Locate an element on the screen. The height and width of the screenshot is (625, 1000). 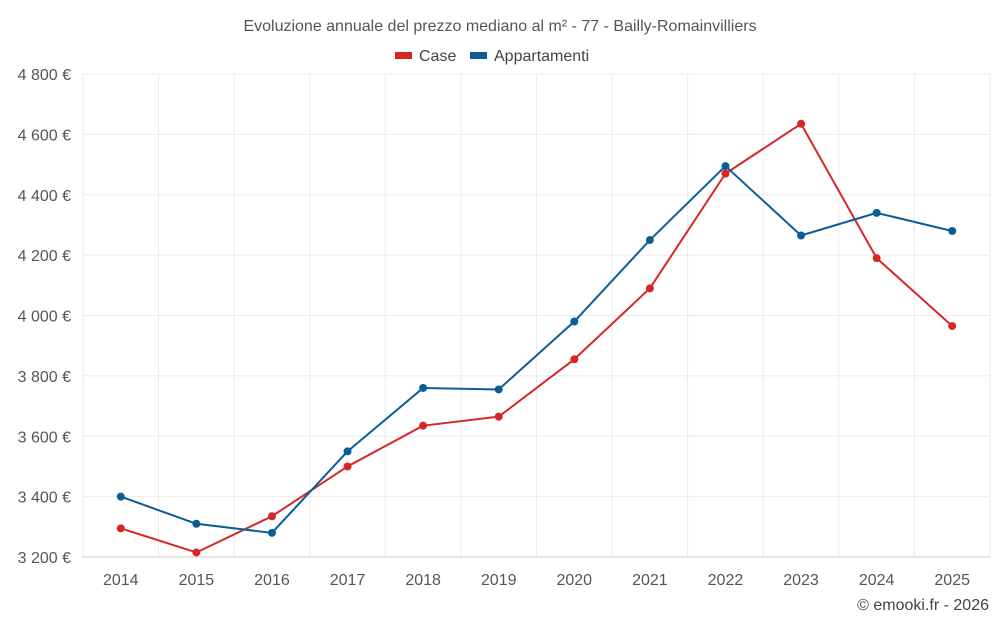
data-point-appartamenti-2016 is located at coordinates (271, 532).